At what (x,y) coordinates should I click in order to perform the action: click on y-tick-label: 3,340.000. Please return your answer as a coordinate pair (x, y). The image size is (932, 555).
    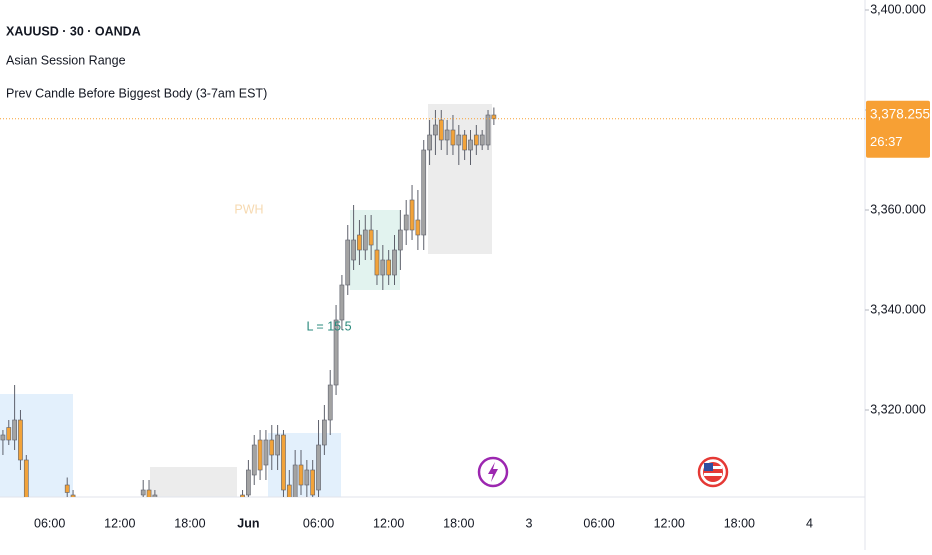
    Looking at the image, I should click on (898, 309).